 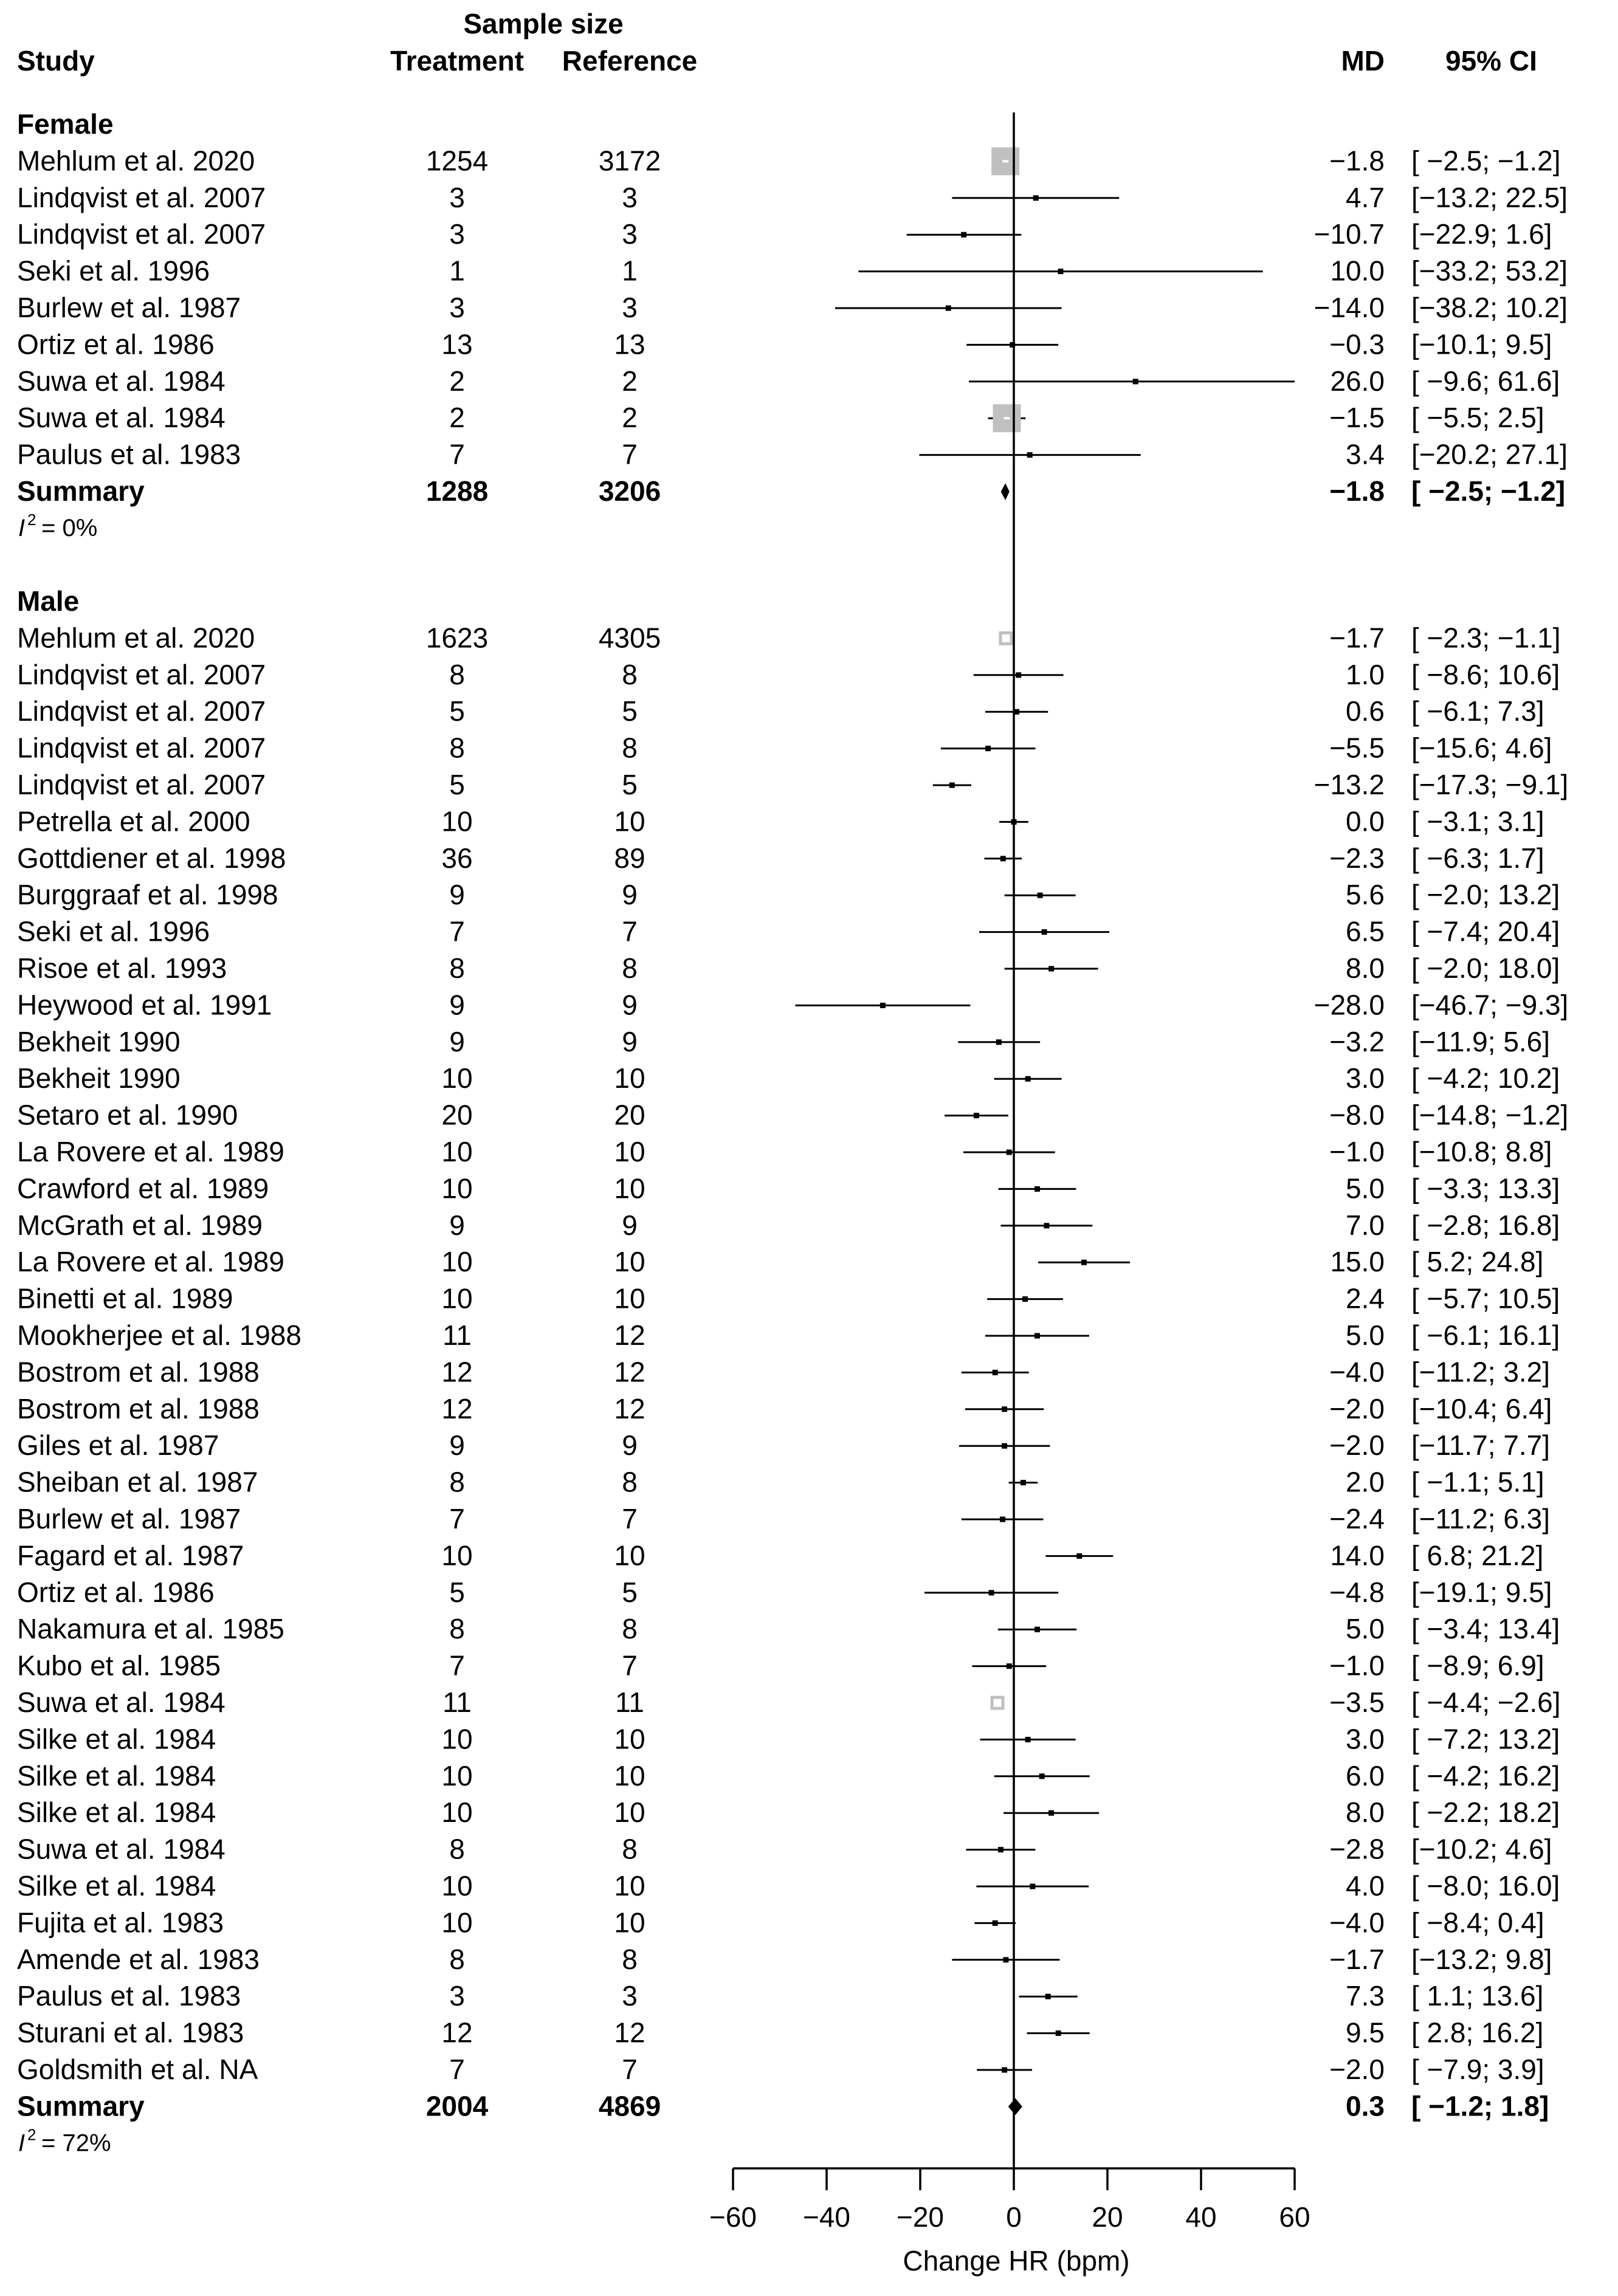 What do you see at coordinates (143, 1188) in the screenshot?
I see `study-name: Crawford et al. 1989` at bounding box center [143, 1188].